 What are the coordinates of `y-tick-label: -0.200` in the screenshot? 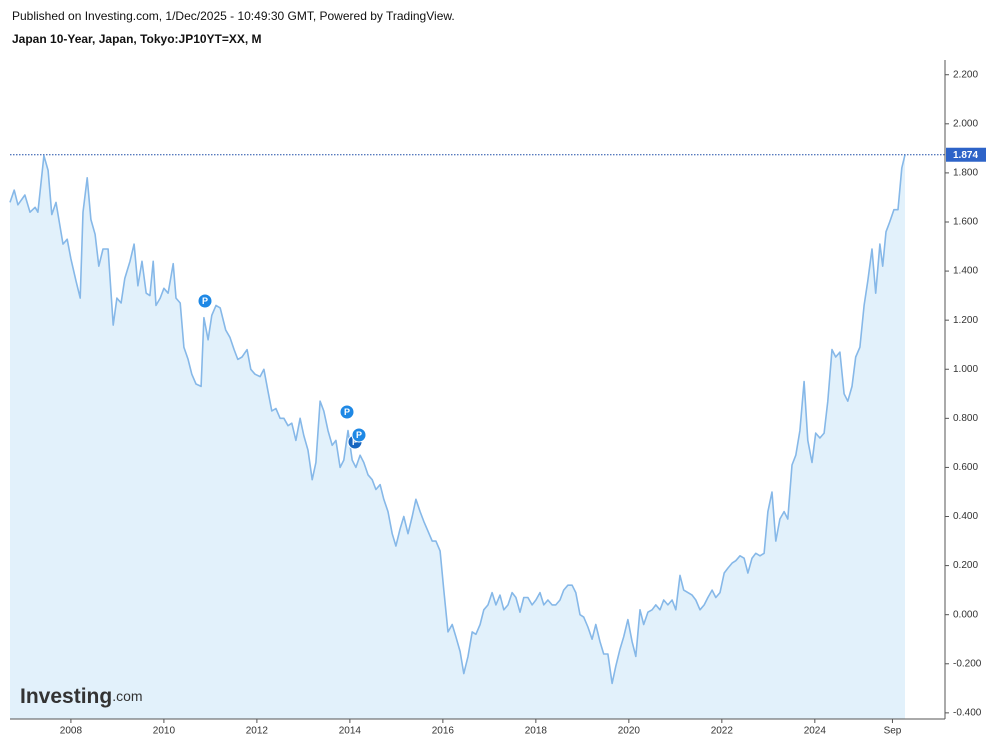 It's located at (967, 663).